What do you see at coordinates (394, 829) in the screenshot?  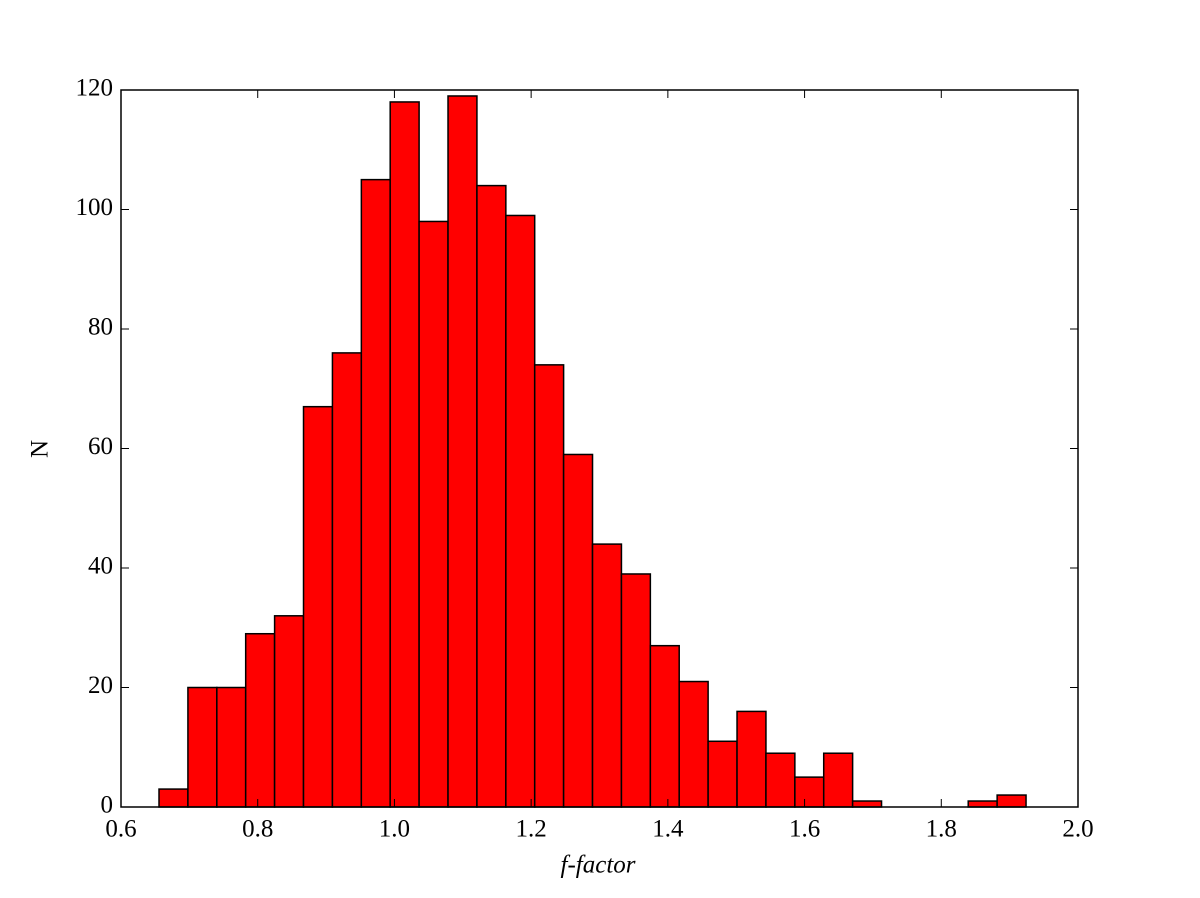 I see `x-tick-label: 1.0` at bounding box center [394, 829].